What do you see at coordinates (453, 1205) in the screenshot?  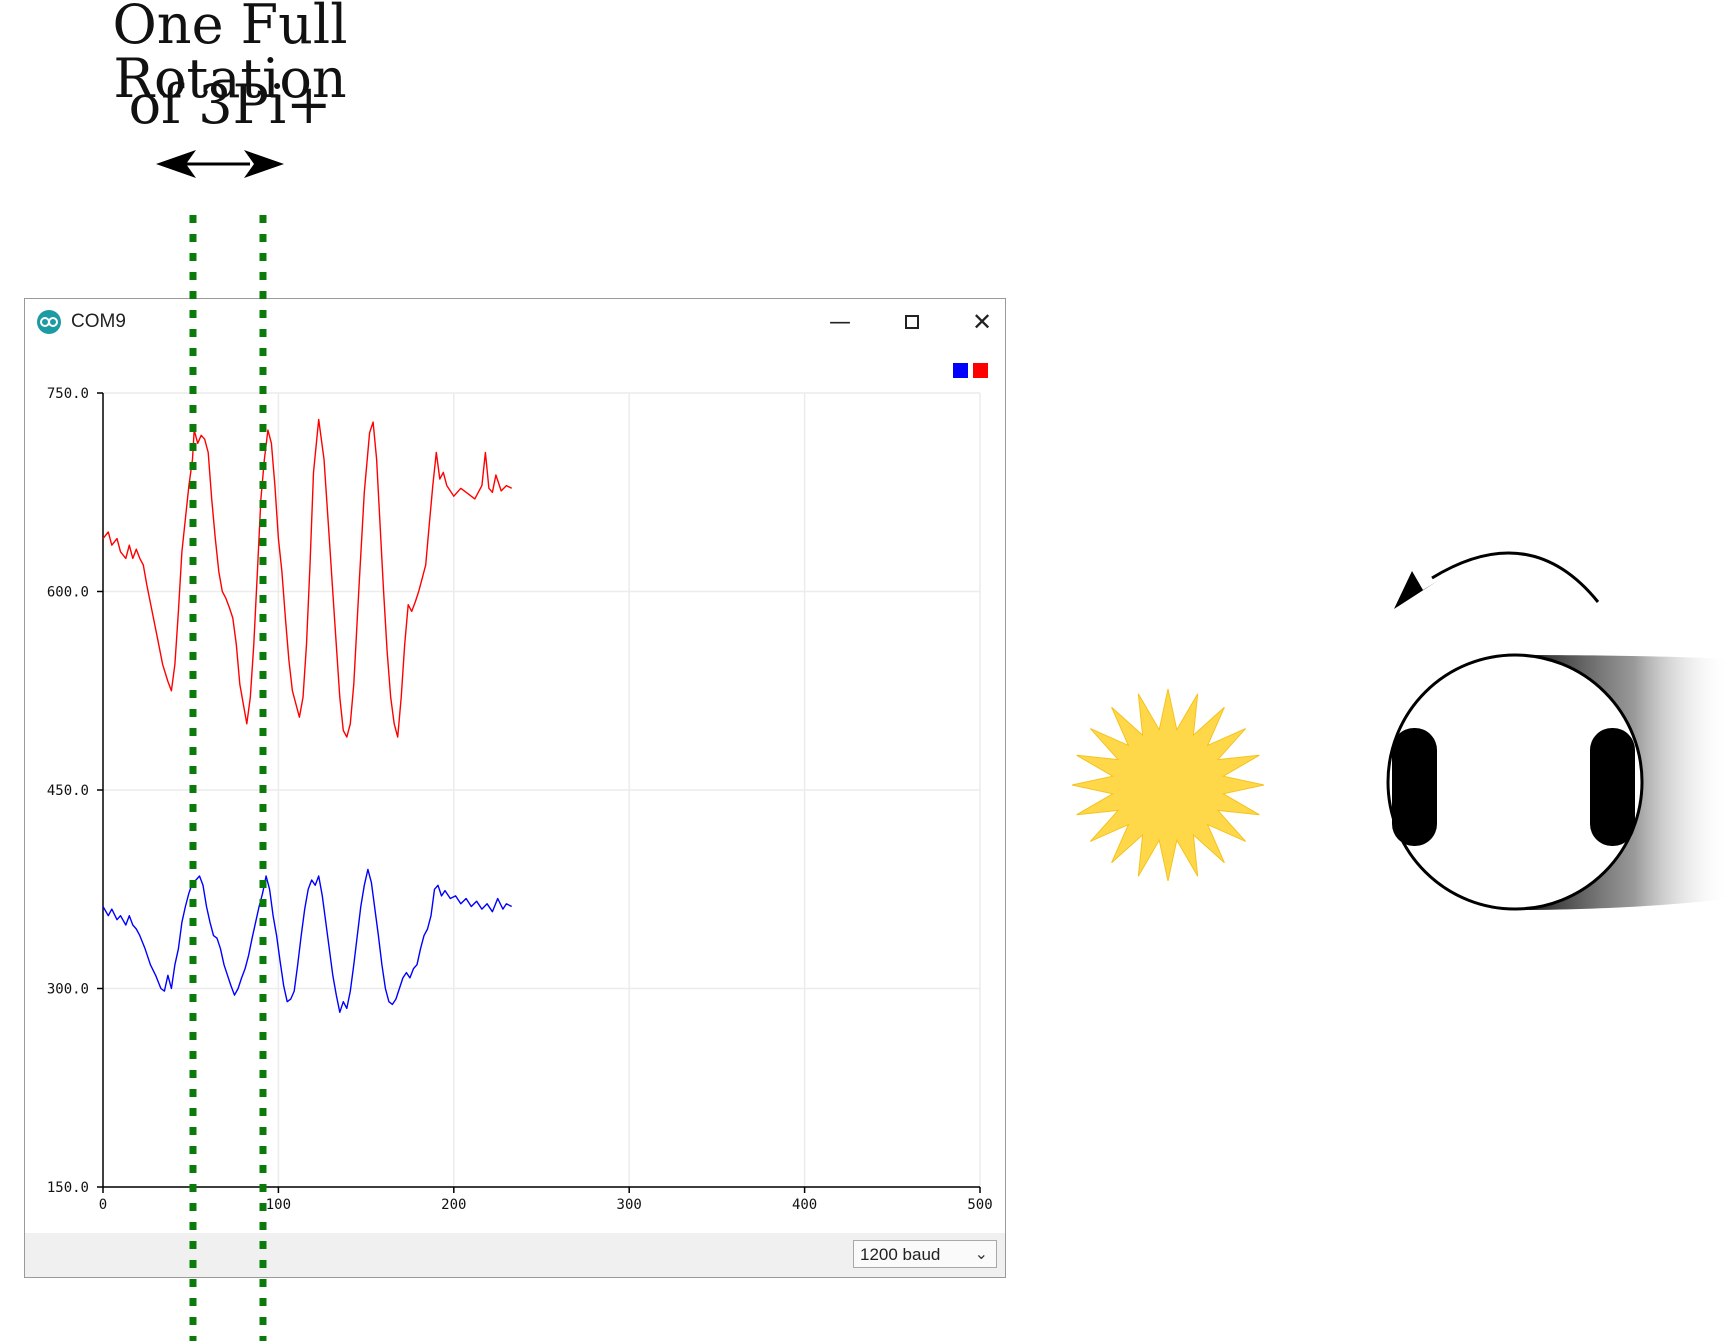 I see `x-tick-label: 200` at bounding box center [453, 1205].